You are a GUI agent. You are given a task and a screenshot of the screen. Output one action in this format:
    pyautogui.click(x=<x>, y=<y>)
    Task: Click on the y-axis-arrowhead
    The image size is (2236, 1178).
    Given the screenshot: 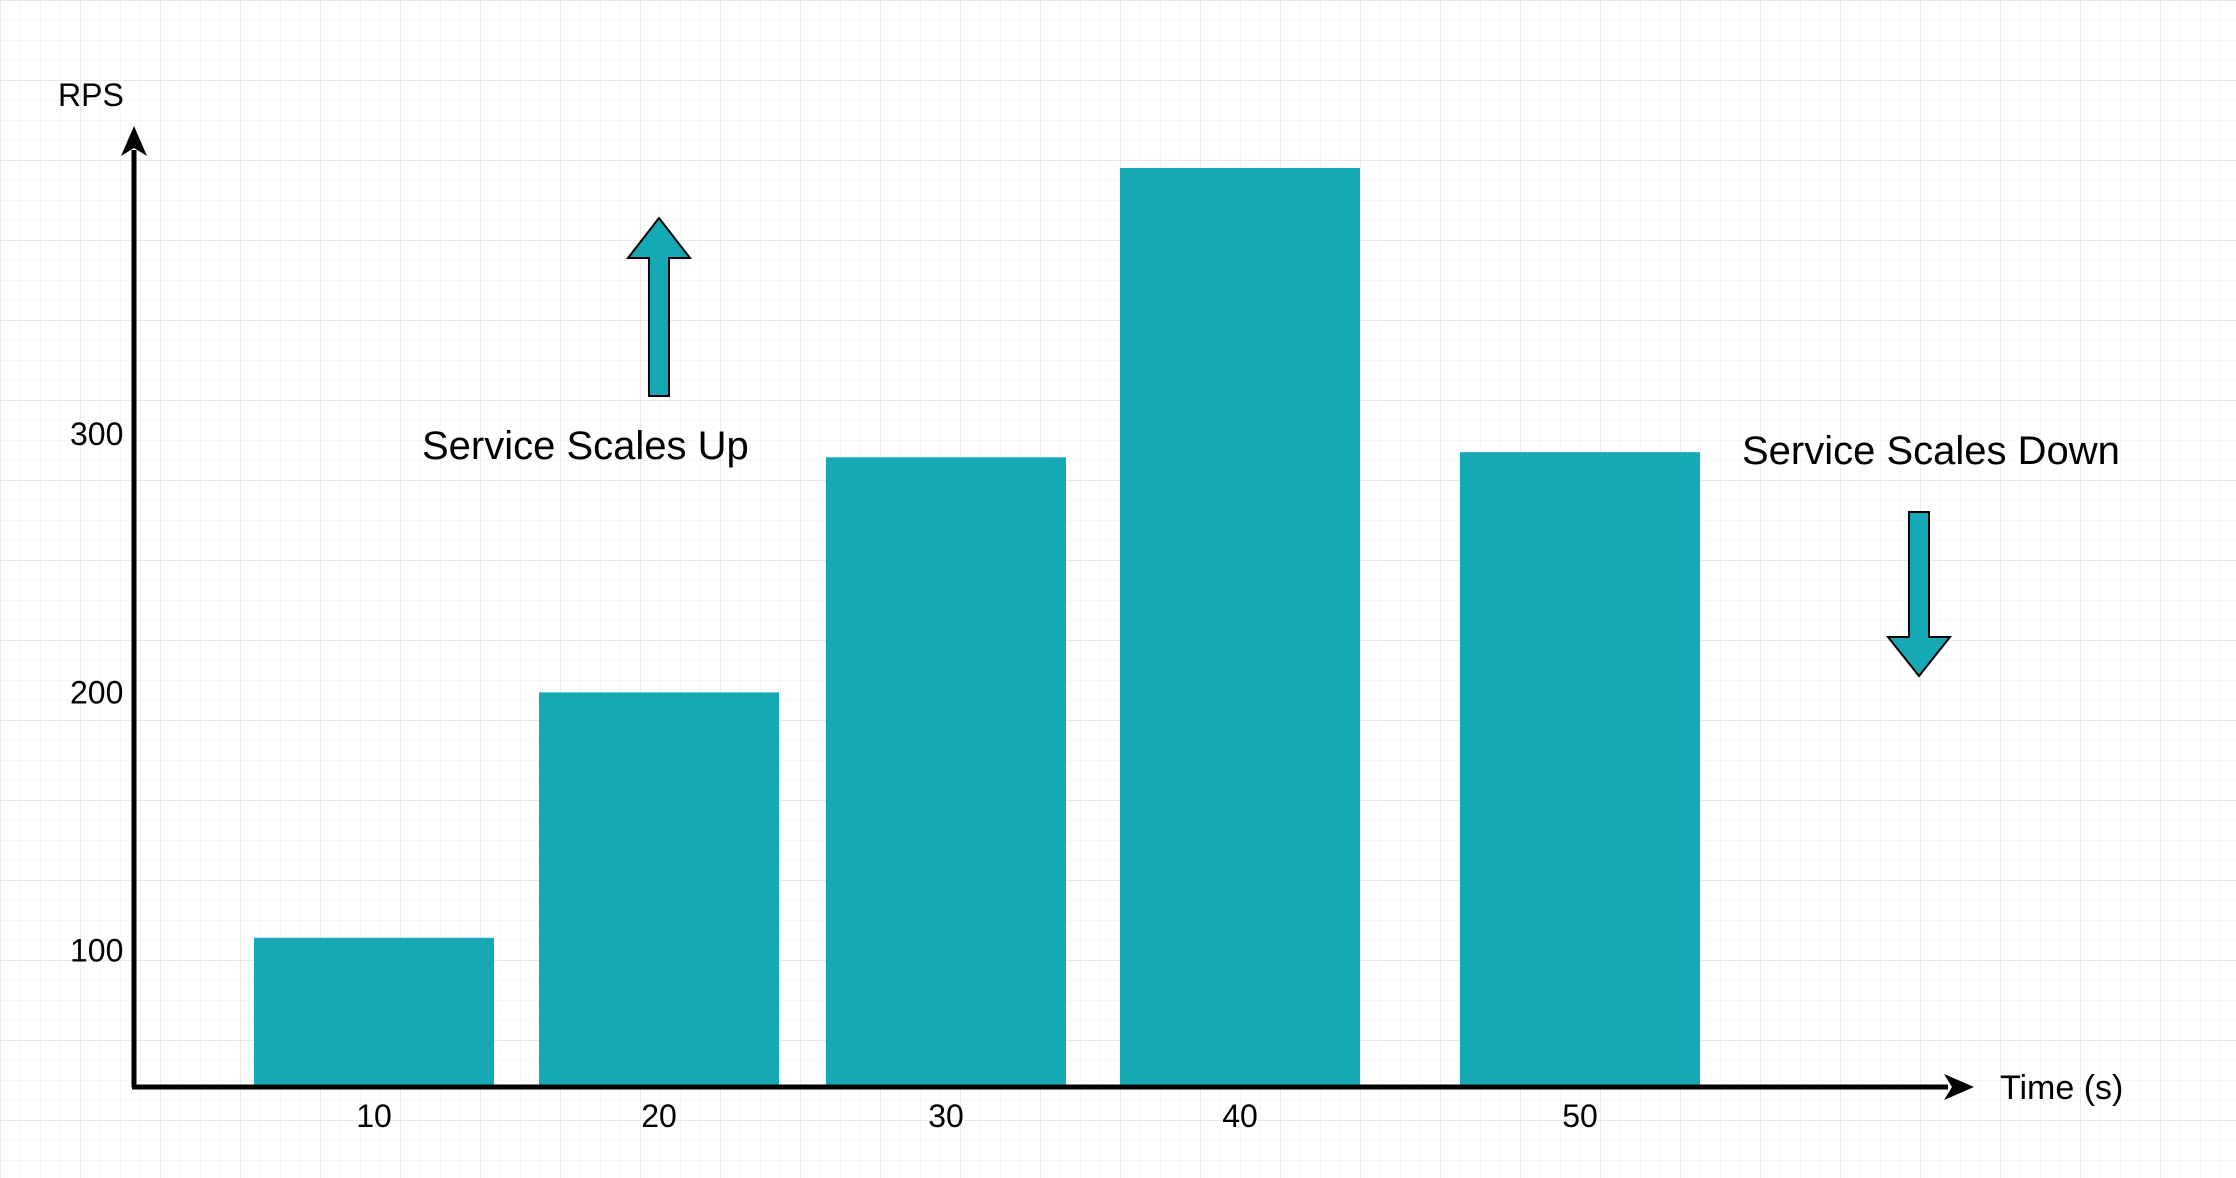 What is the action you would take?
    pyautogui.click(x=134, y=141)
    